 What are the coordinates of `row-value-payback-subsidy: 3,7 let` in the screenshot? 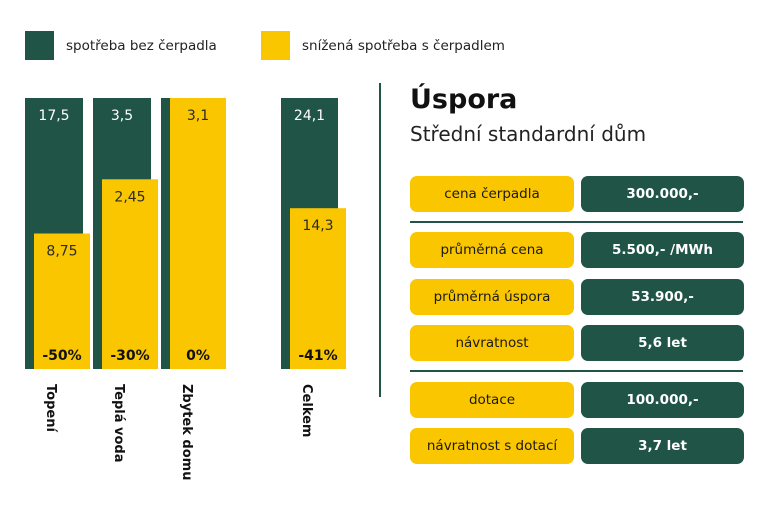 It's located at (662, 446).